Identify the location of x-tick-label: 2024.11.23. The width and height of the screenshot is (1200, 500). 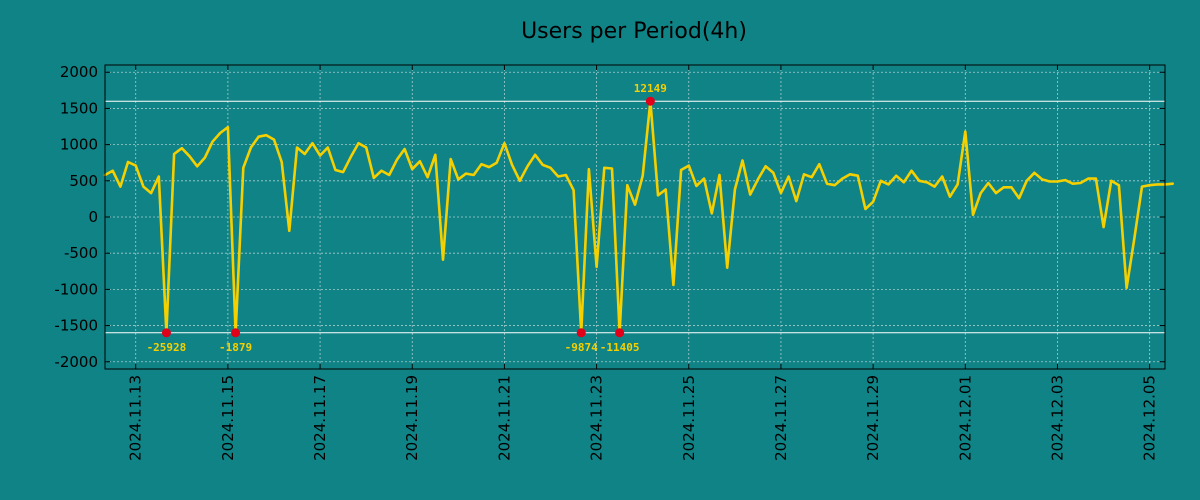
(597, 418).